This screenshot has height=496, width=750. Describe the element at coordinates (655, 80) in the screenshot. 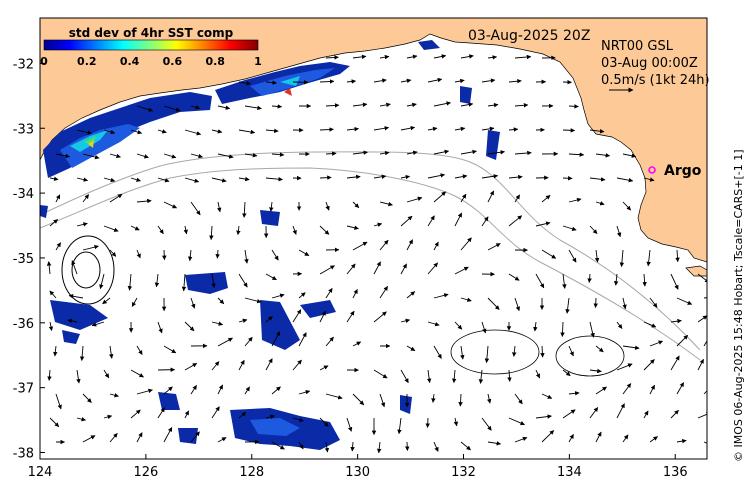

I see `product-line-3: 0.5m/s (1kt 24h)` at that location.